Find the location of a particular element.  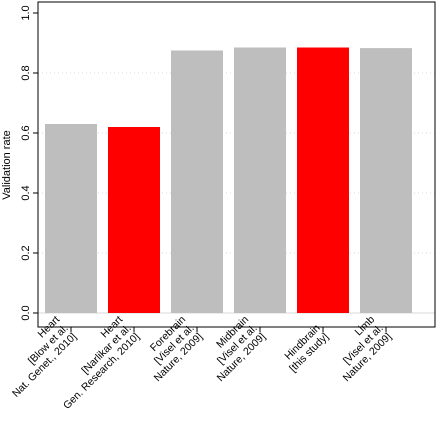

y-axis-title: Validation rate is located at coordinates (7, 165).